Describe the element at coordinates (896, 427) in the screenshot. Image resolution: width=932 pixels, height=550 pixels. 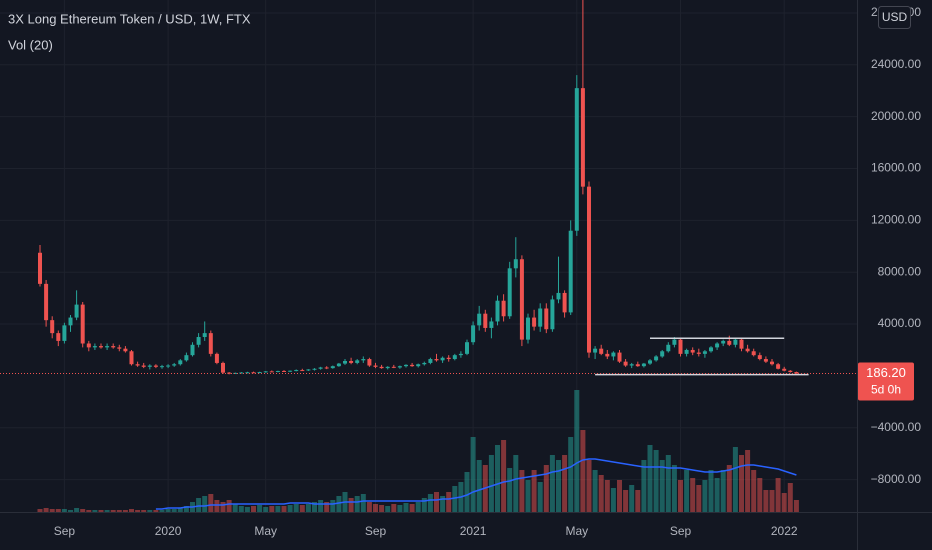
I see `y-tick-label: −4000.00` at that location.